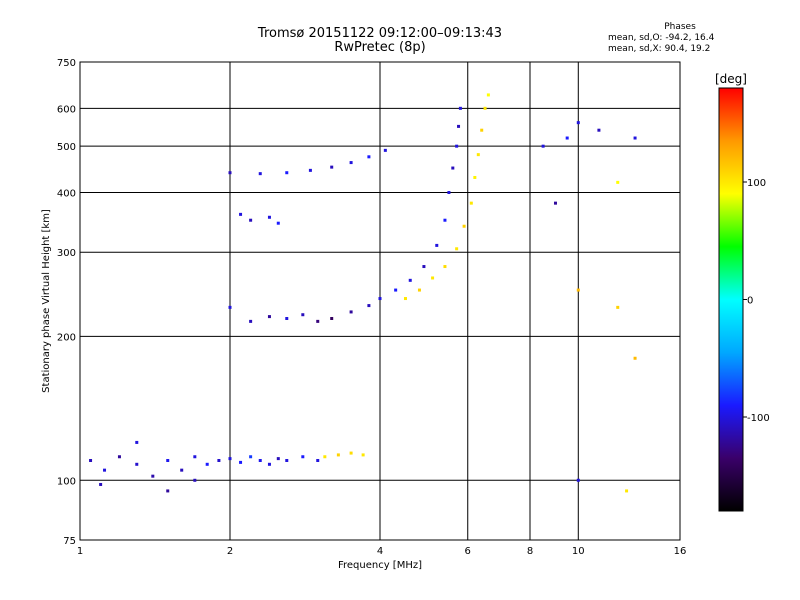 The image size is (800, 600). I want to click on y-tick-label: 500, so click(66, 147).